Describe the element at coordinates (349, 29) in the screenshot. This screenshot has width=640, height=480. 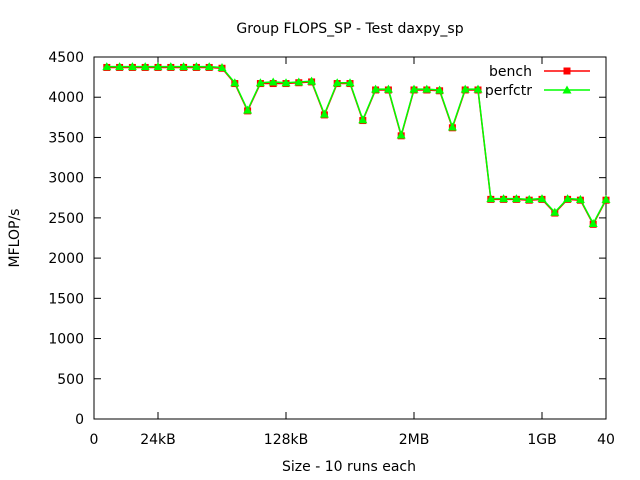
I see `chart-title: Group FLOPS_SP - Test daxpy_sp` at that location.